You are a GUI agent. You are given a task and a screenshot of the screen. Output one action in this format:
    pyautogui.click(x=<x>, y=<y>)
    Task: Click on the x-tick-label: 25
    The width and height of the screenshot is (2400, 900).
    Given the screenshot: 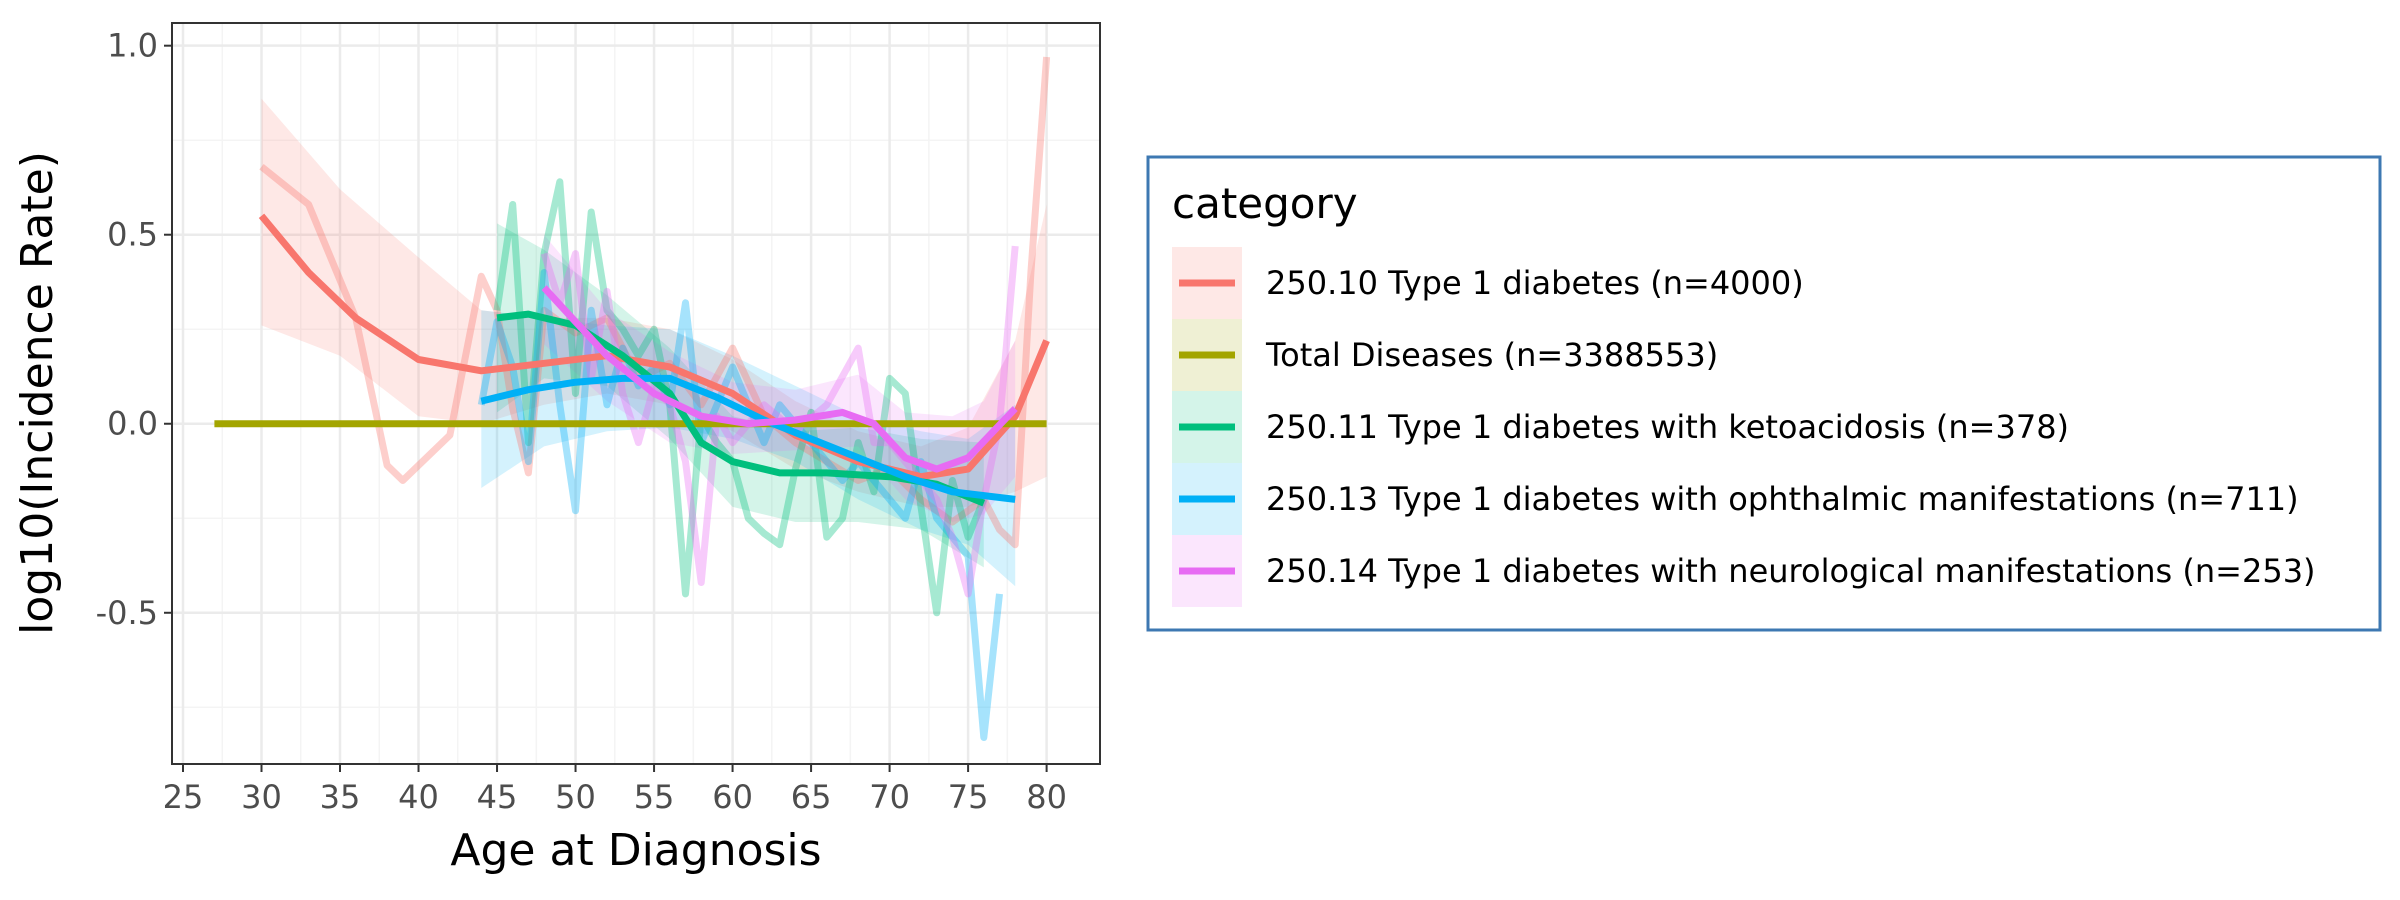 What is the action you would take?
    pyautogui.click(x=183, y=797)
    